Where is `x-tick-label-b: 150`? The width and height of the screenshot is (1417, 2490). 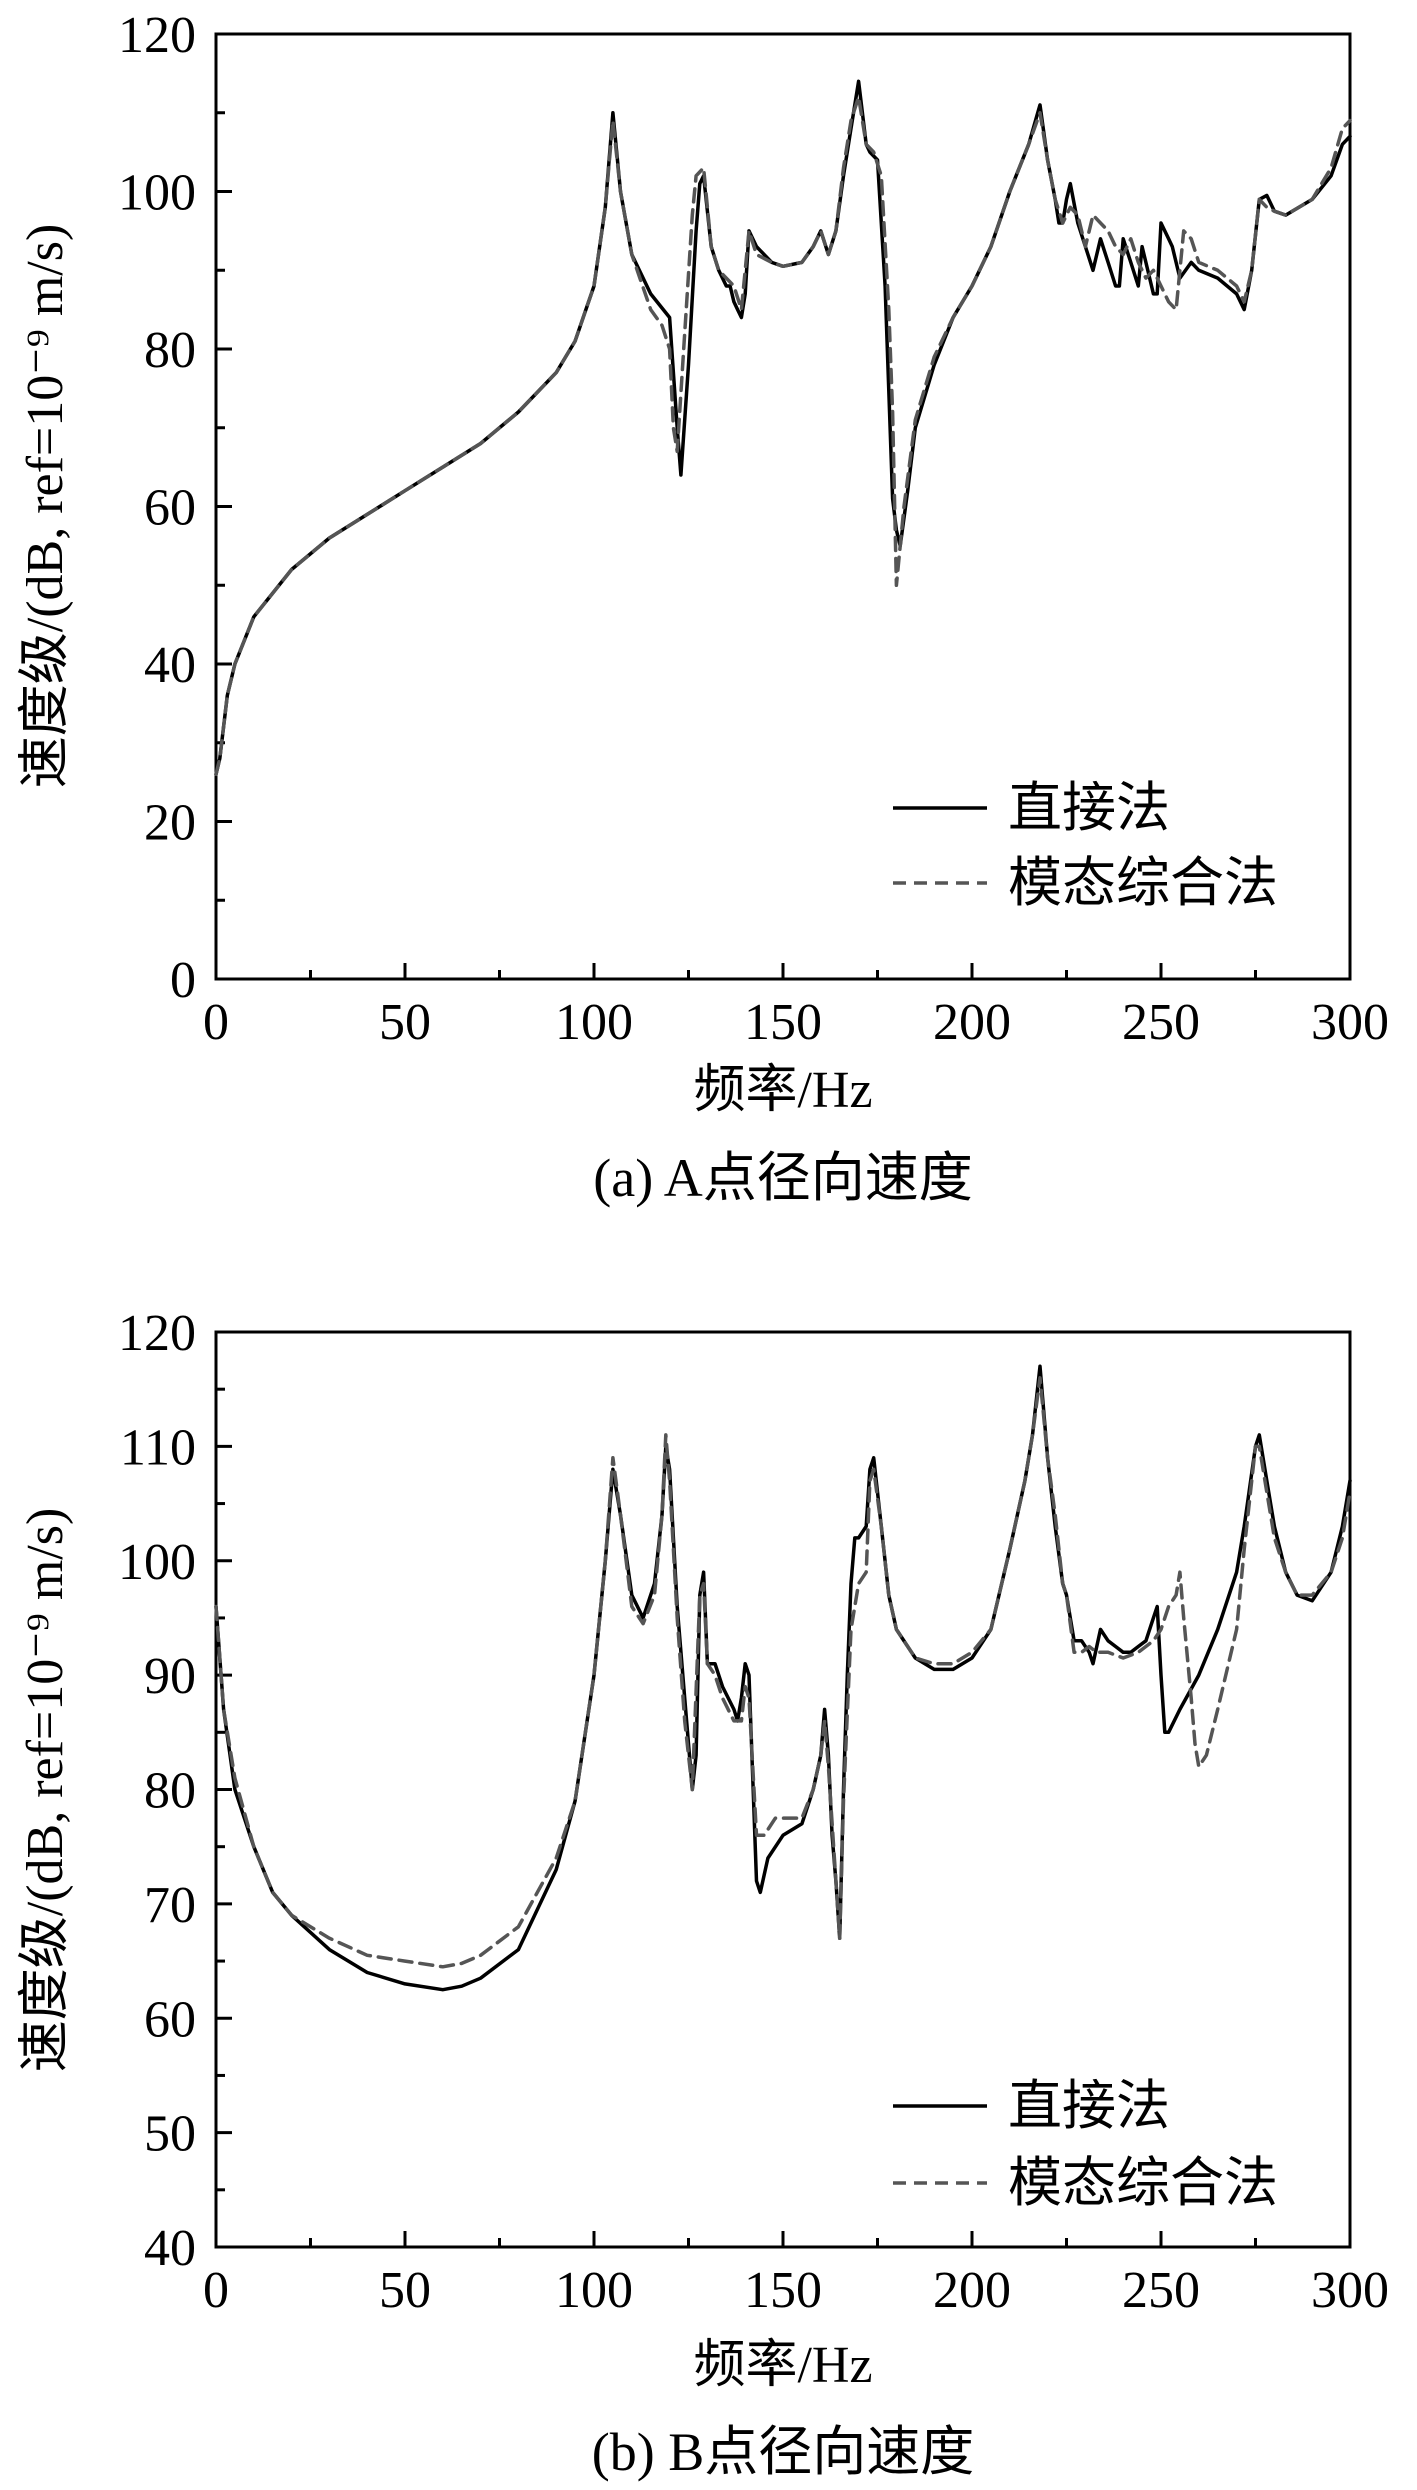 x-tick-label-b: 150 is located at coordinates (783, 2290).